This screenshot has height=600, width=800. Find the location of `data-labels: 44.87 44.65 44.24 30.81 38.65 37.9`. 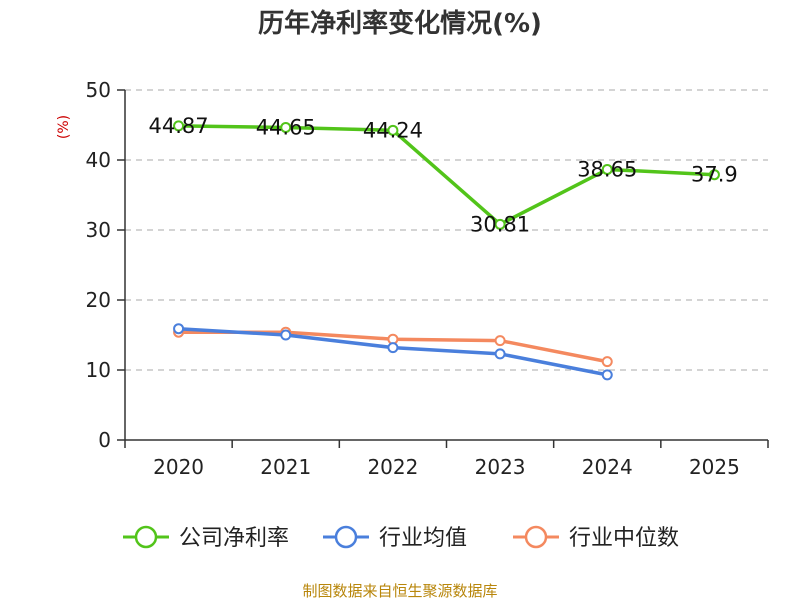

data-labels: 44.87 44.65 44.24 30.81 38.65 37.9 is located at coordinates (443, 175).